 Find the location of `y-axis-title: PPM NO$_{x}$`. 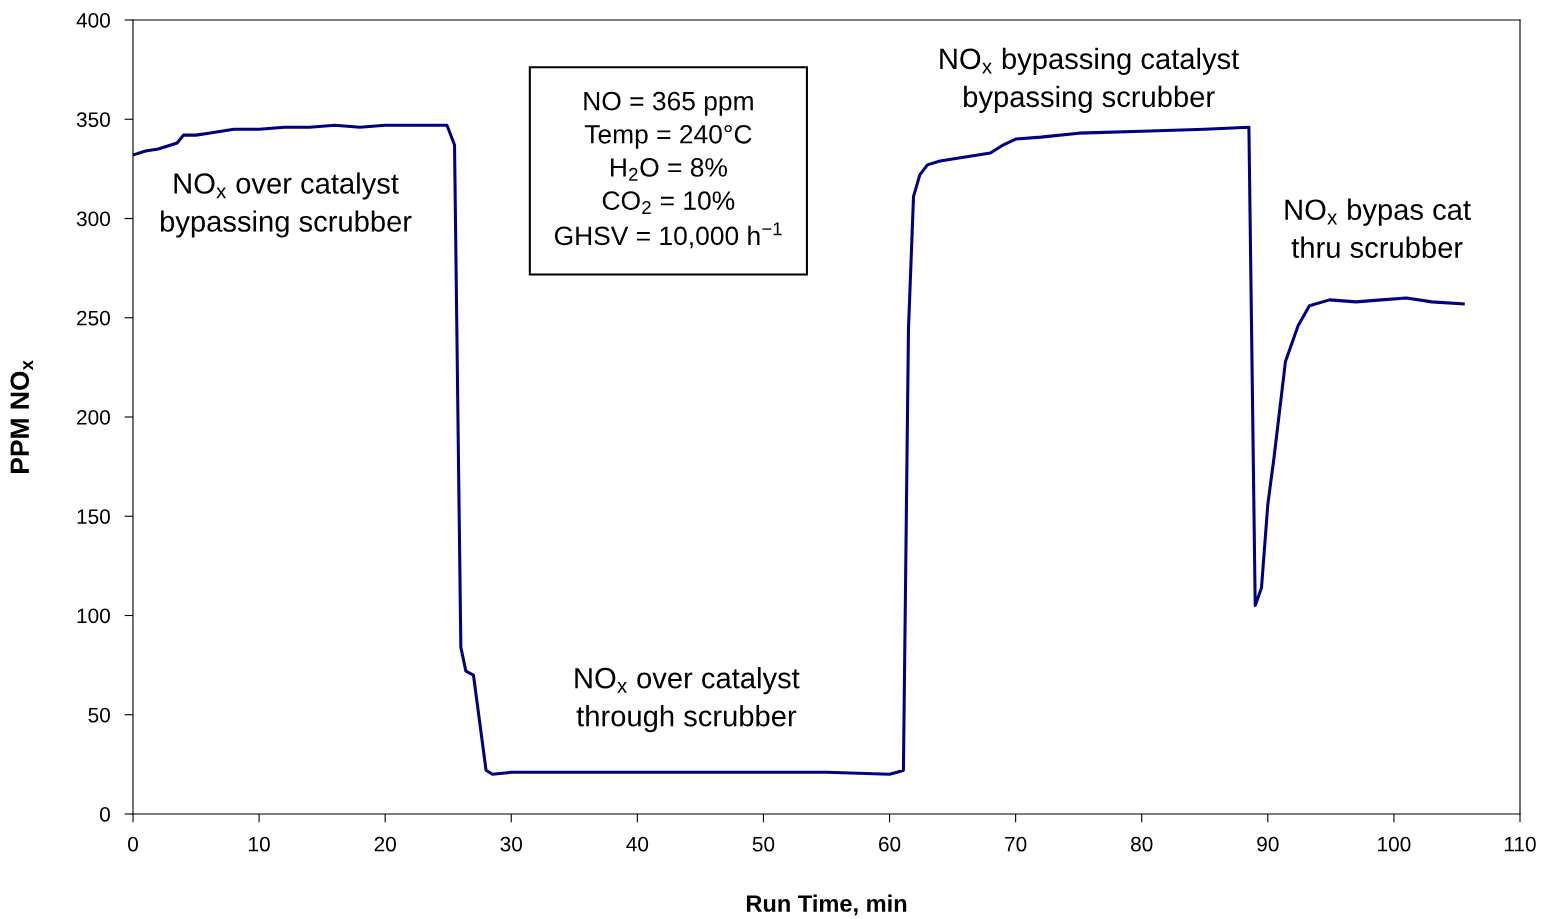

y-axis-title: PPM NO$_{x}$ is located at coordinates (22, 416).